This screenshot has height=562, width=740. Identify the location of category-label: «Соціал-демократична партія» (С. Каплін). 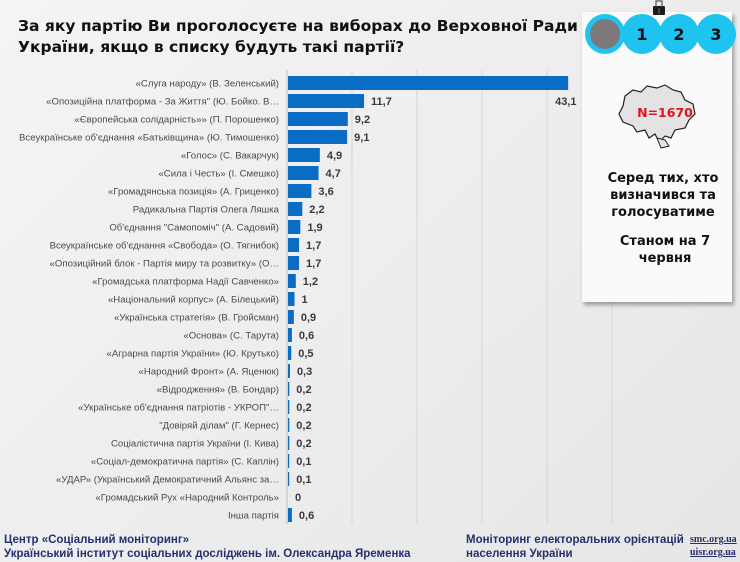
(185, 462).